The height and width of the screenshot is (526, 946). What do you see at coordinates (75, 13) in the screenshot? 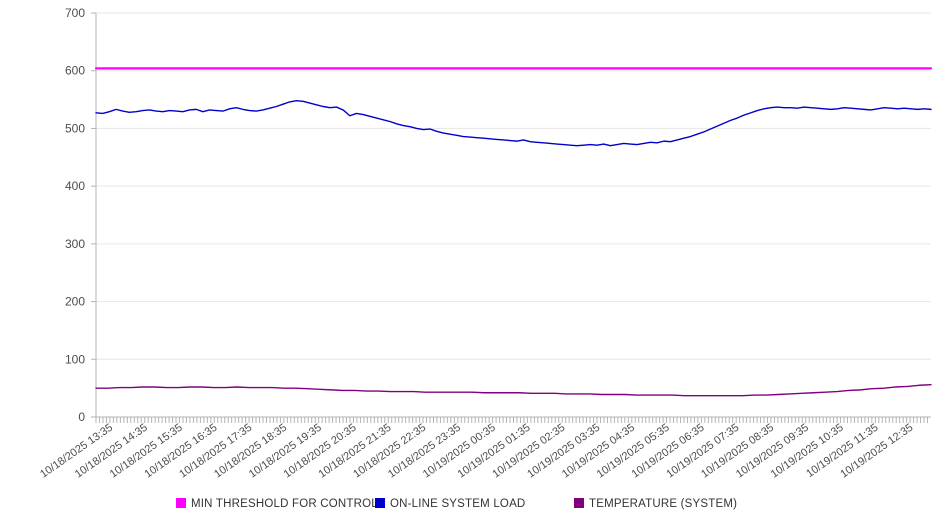
I see `y-tick-label: 700` at bounding box center [75, 13].